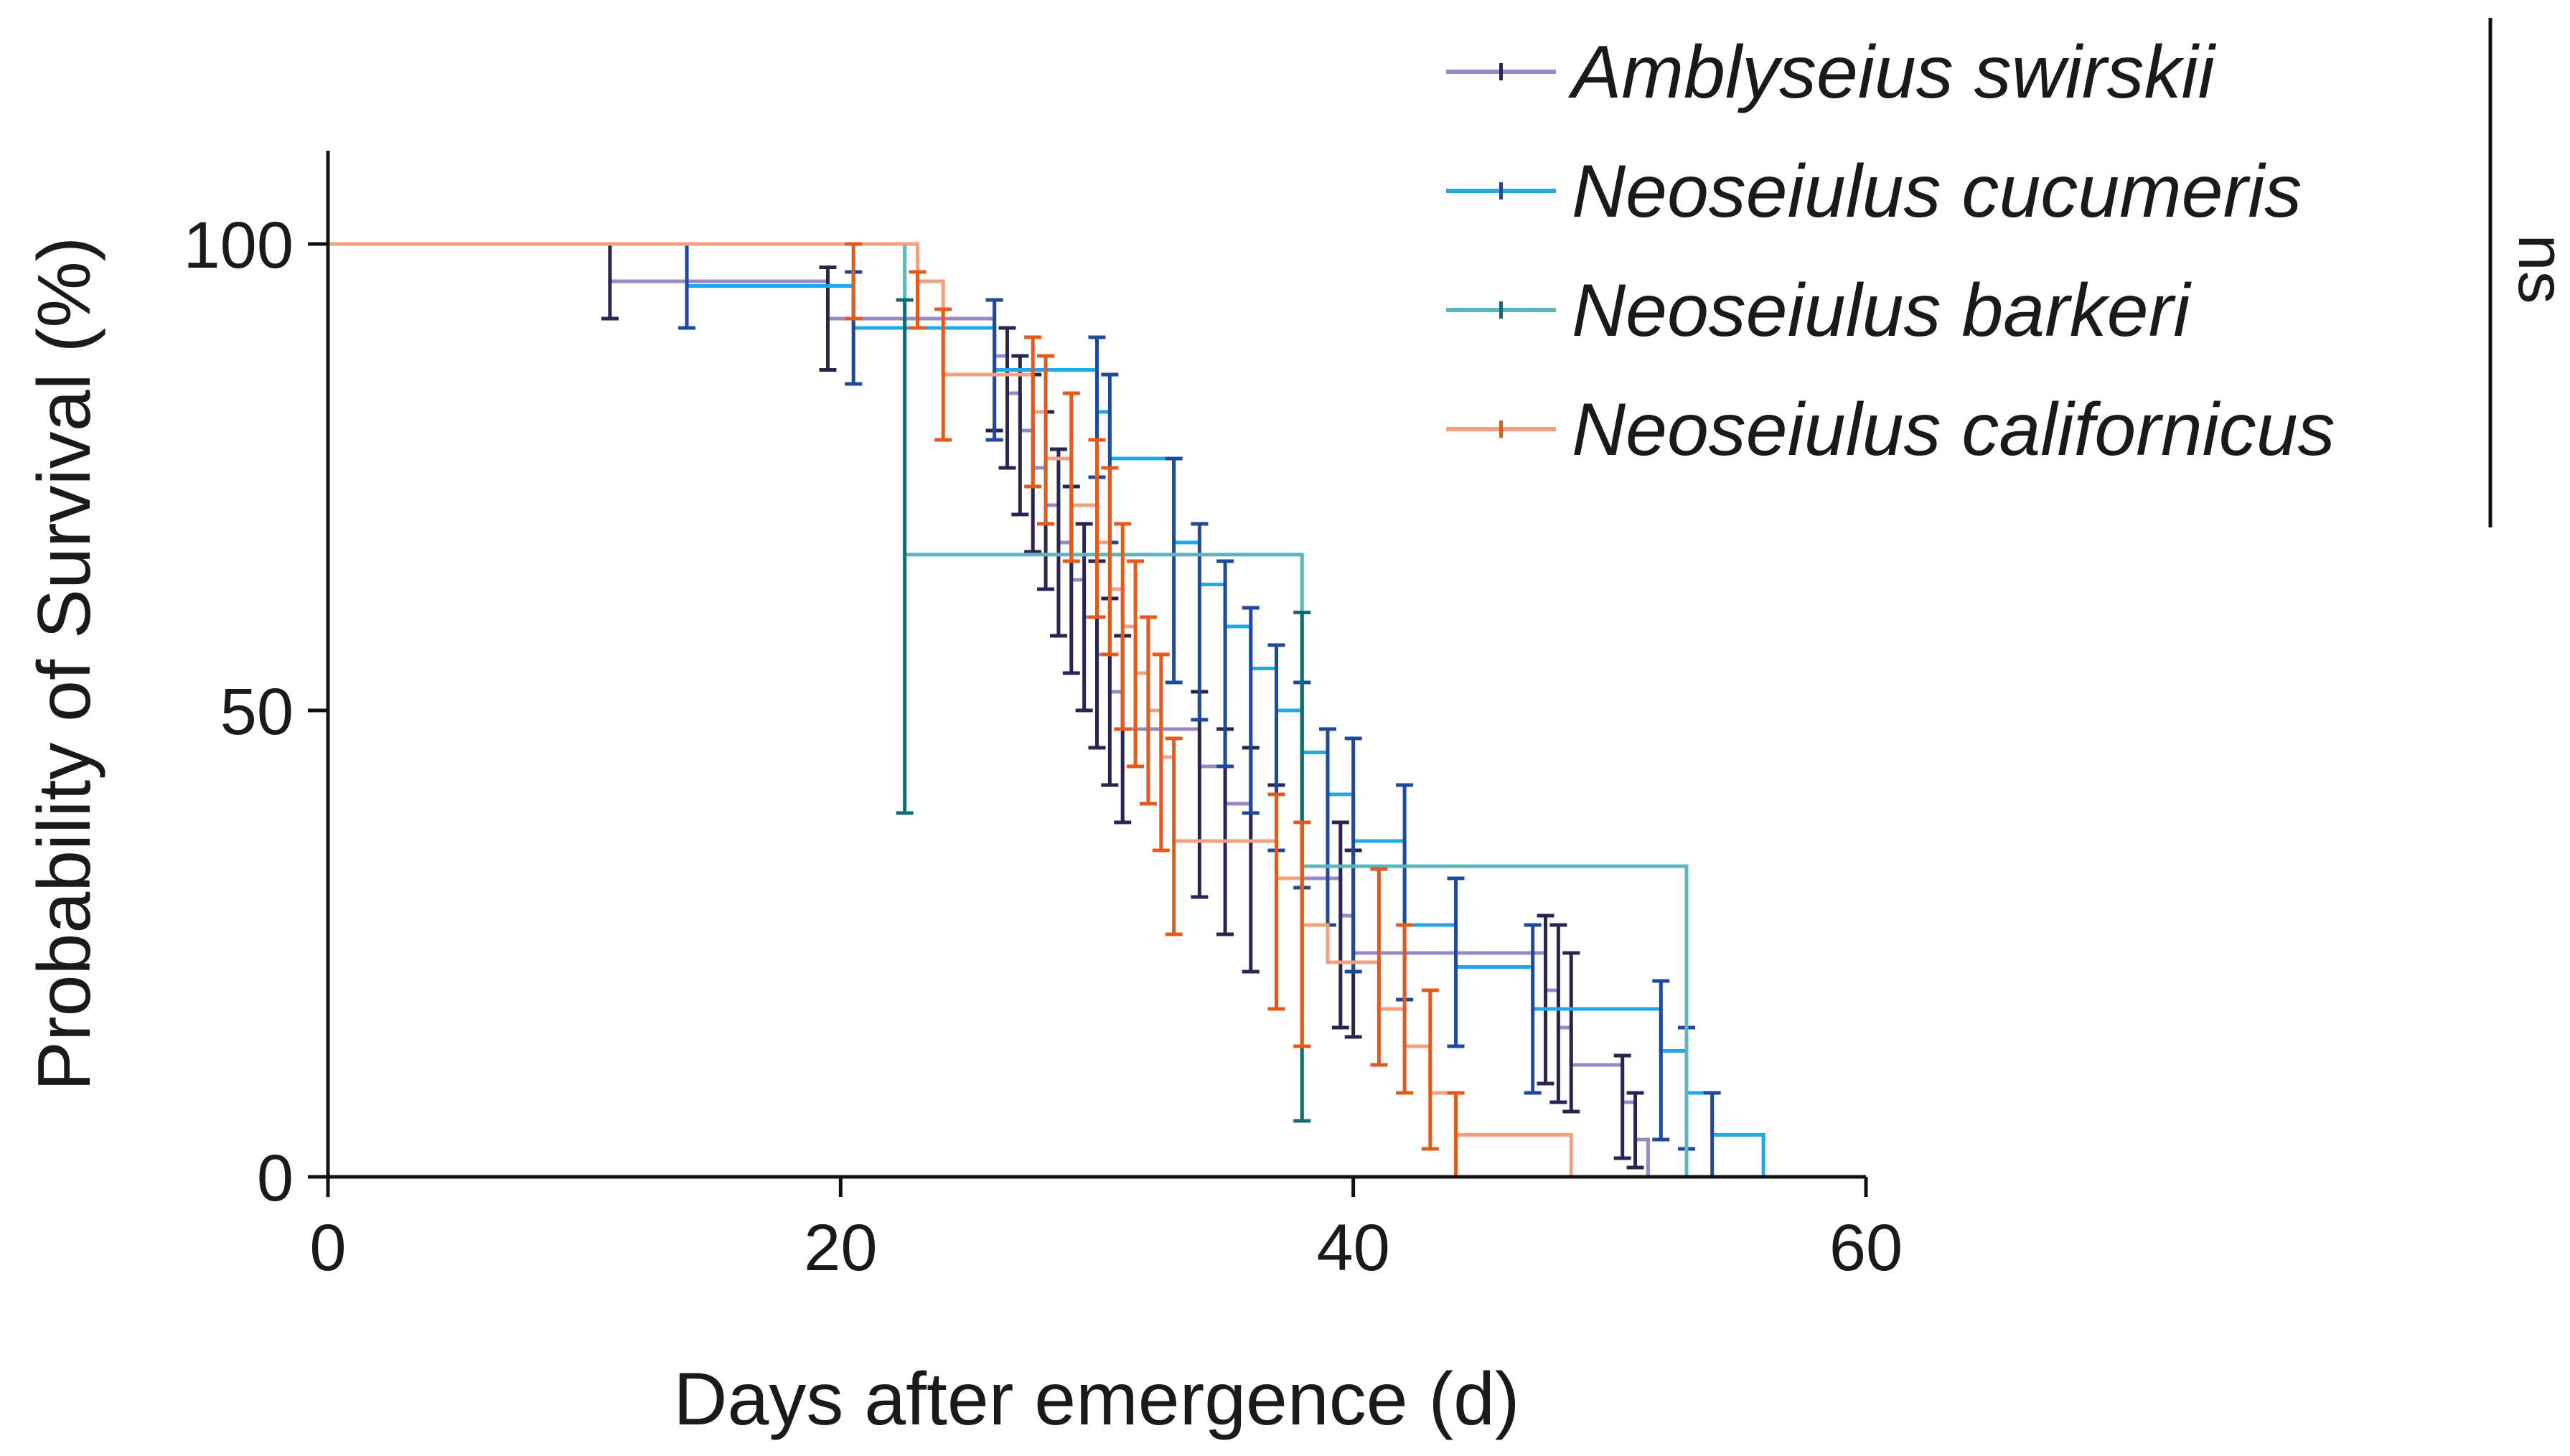 The width and height of the screenshot is (2570, 1456). I want to click on x-tick-label: 0, so click(327, 1247).